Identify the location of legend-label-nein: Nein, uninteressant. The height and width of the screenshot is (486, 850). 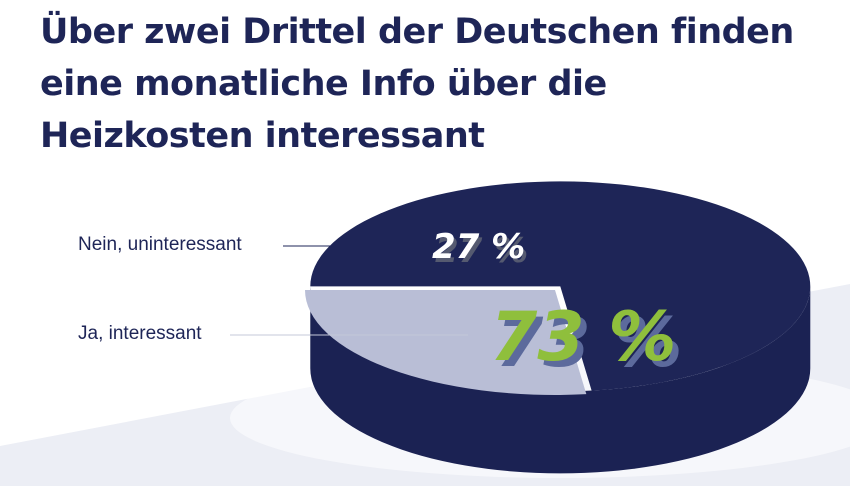
(160, 244).